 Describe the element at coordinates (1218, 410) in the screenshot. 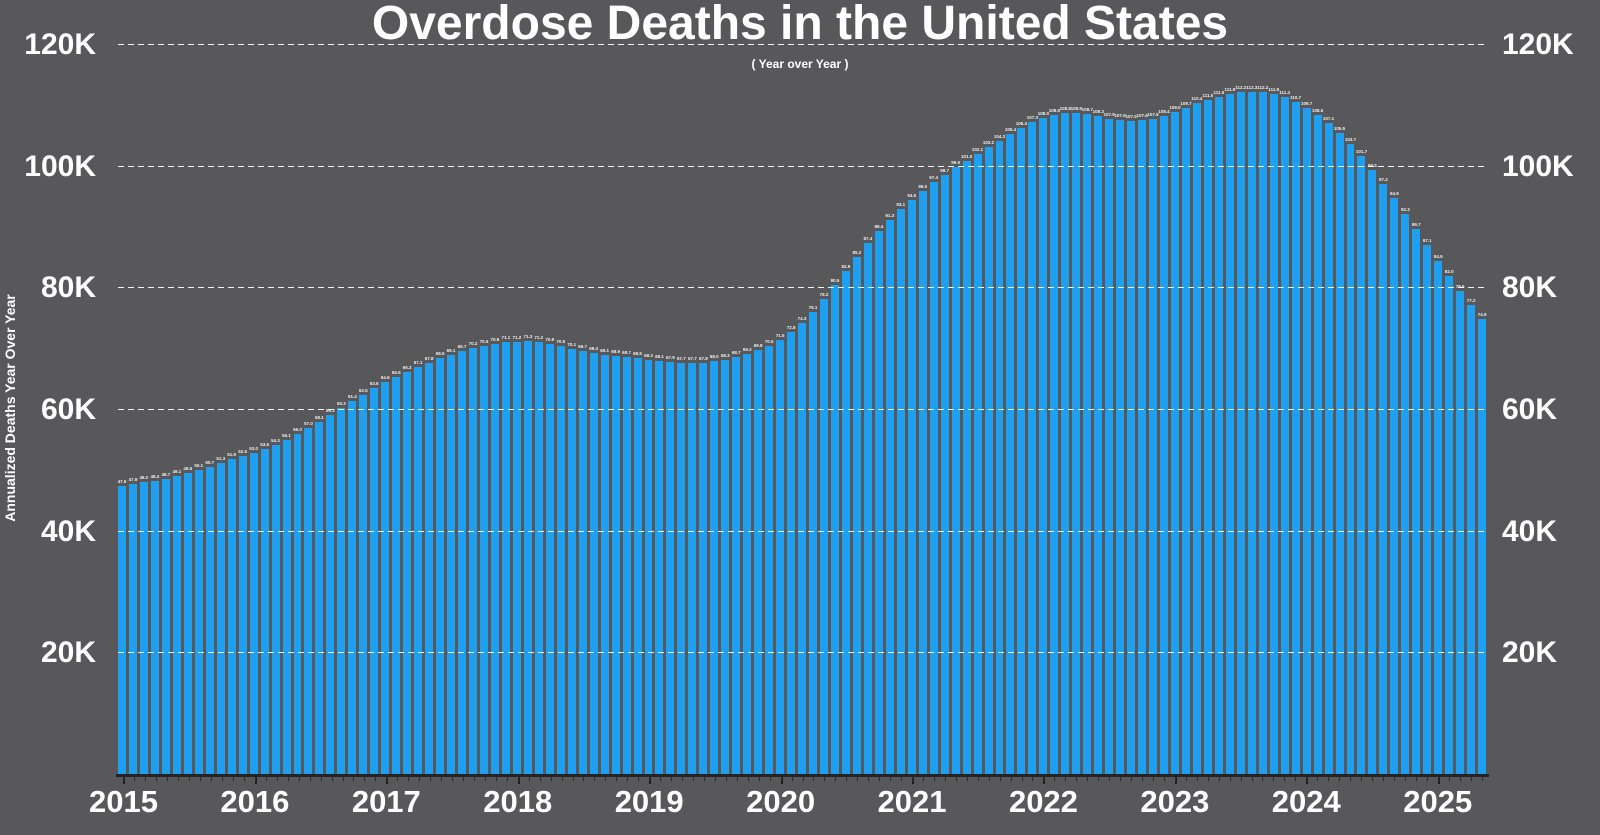

I see `bar-wrap: 111.5` at that location.